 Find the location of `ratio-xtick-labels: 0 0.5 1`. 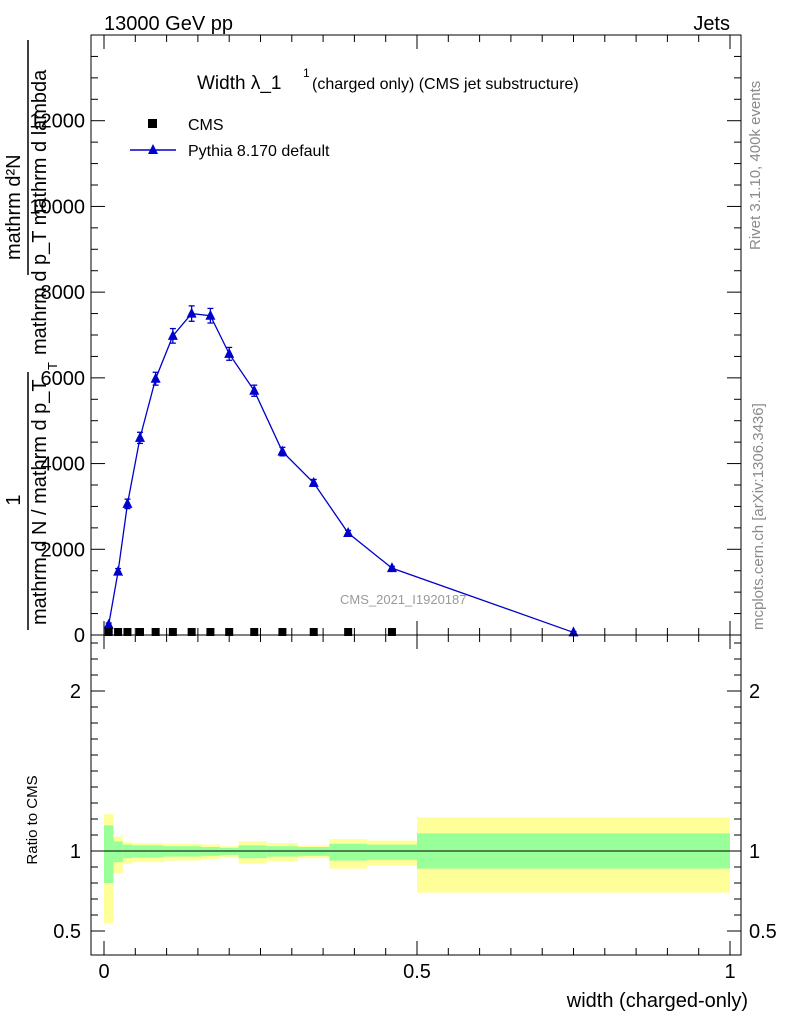

ratio-xtick-labels: 0 0.5 1 is located at coordinates (416, 972).